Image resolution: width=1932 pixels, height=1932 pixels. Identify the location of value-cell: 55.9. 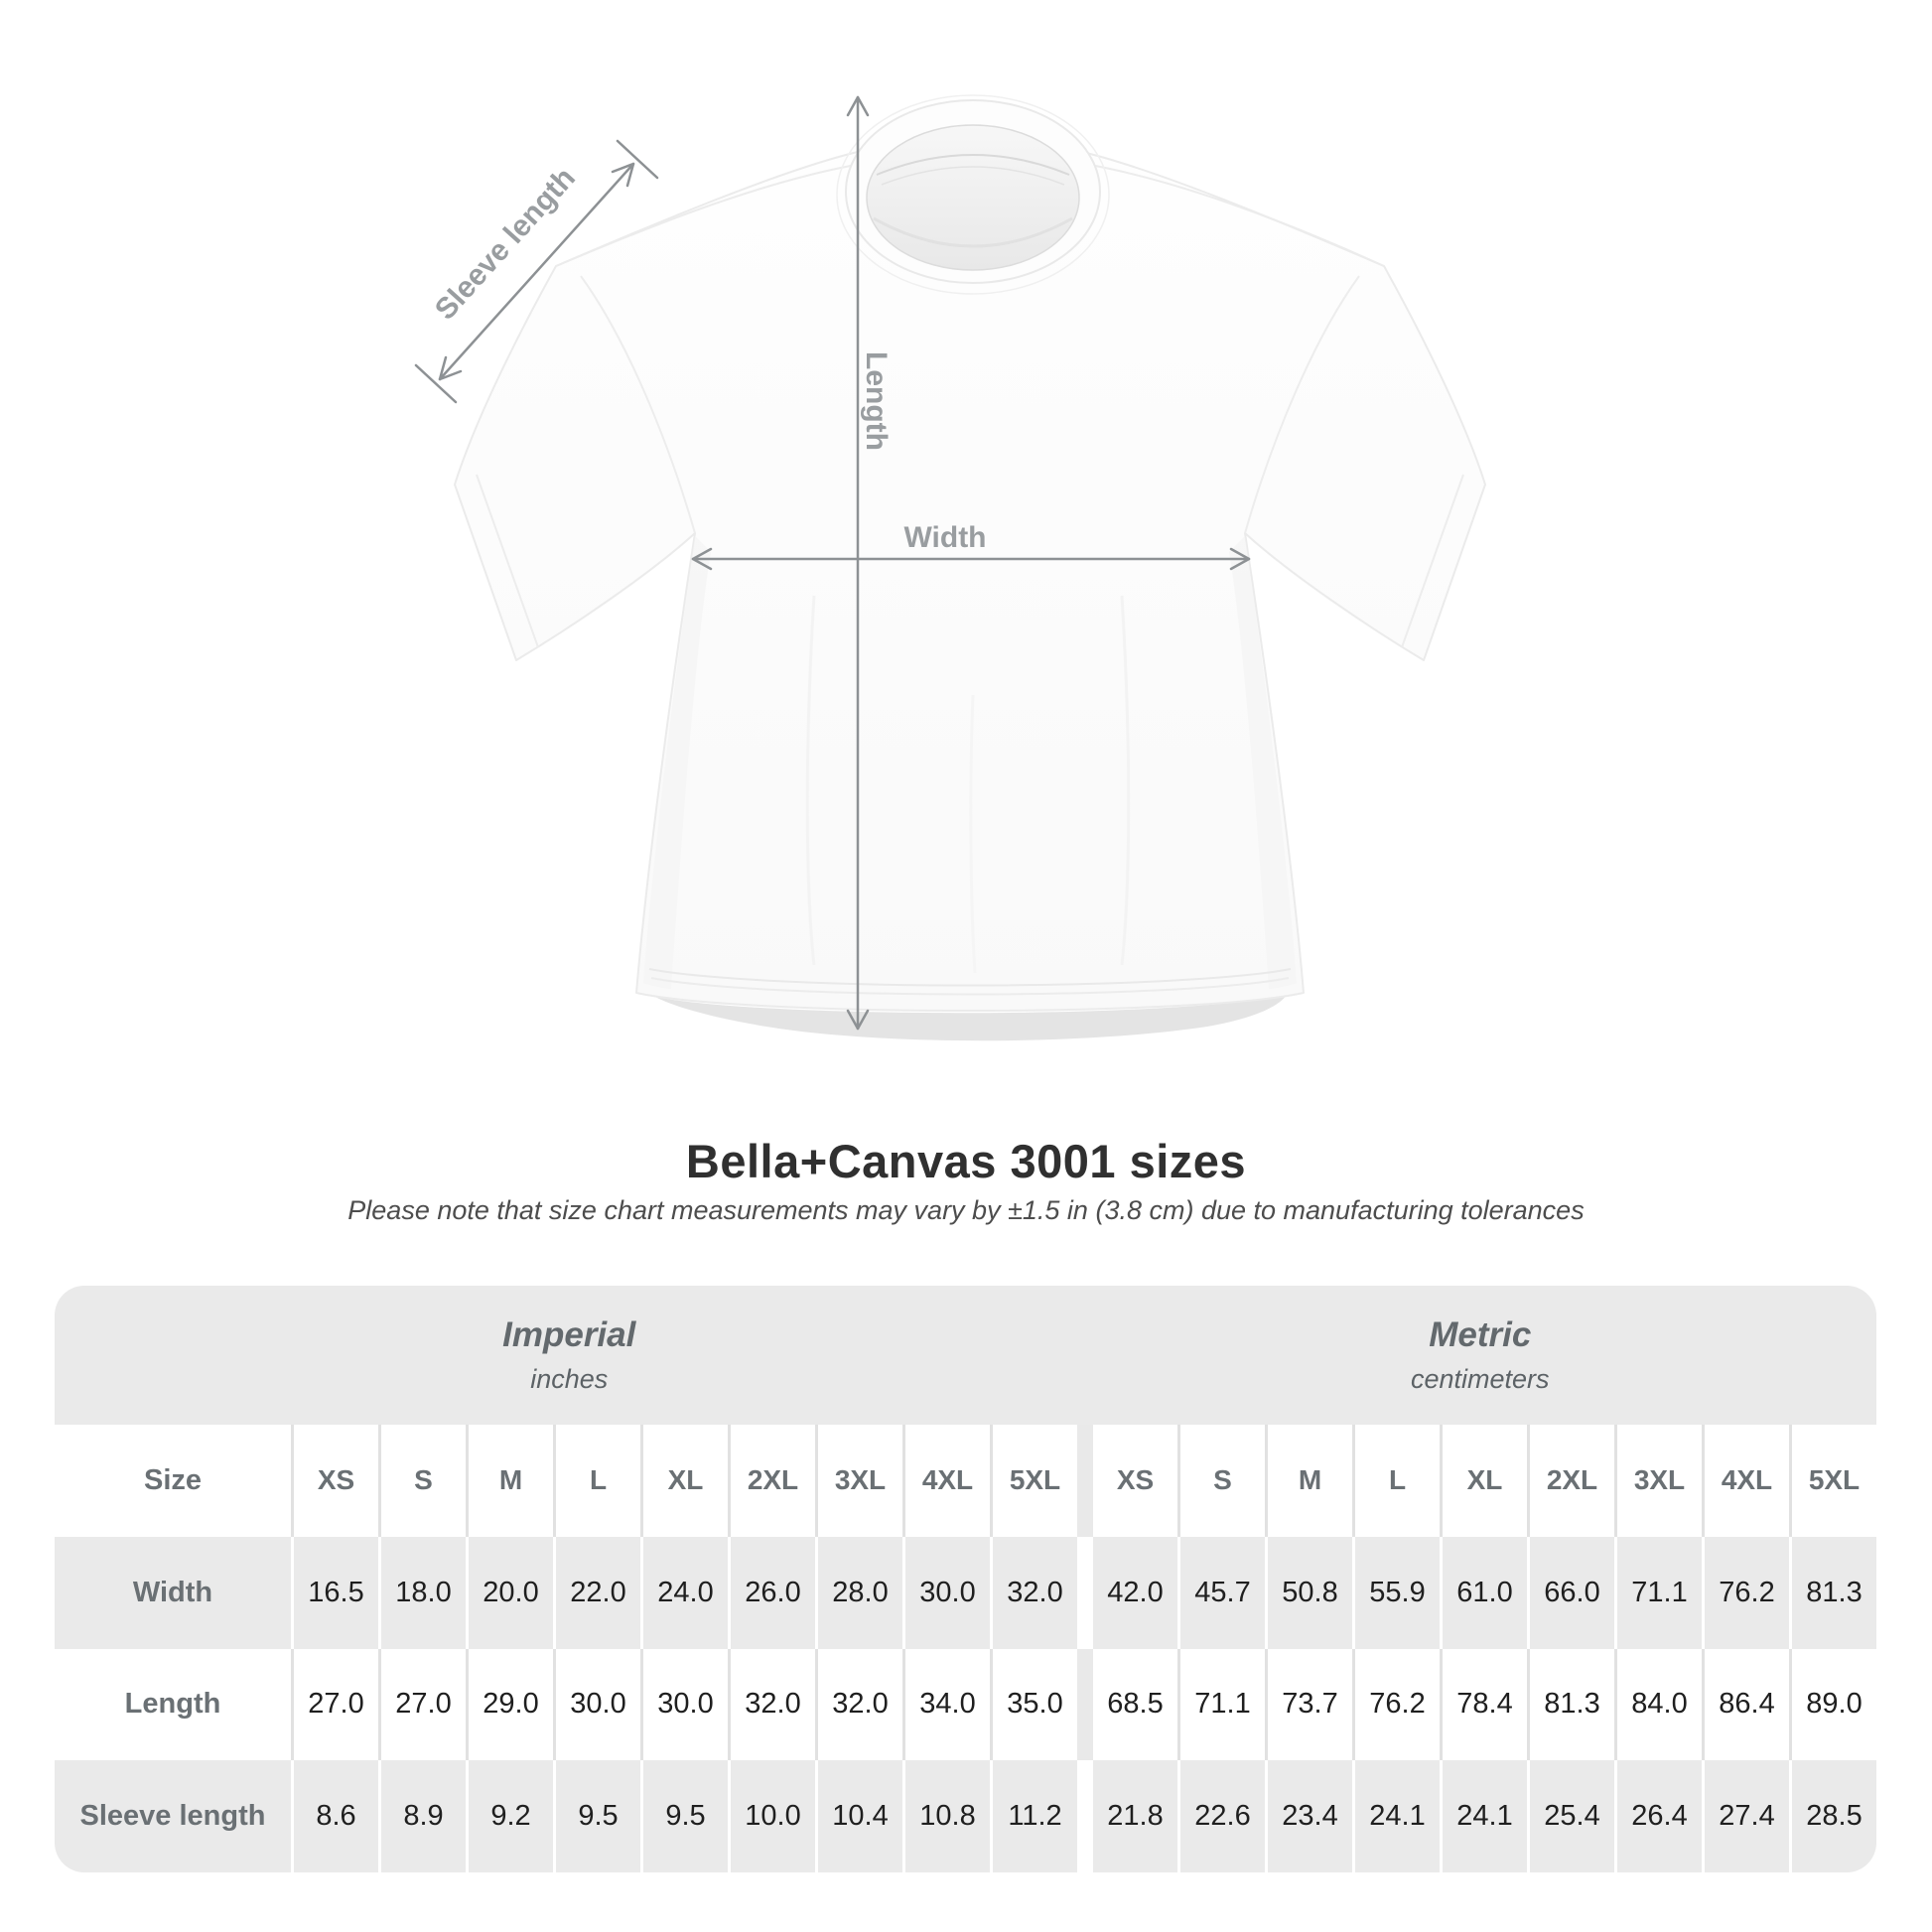
(1396, 1592).